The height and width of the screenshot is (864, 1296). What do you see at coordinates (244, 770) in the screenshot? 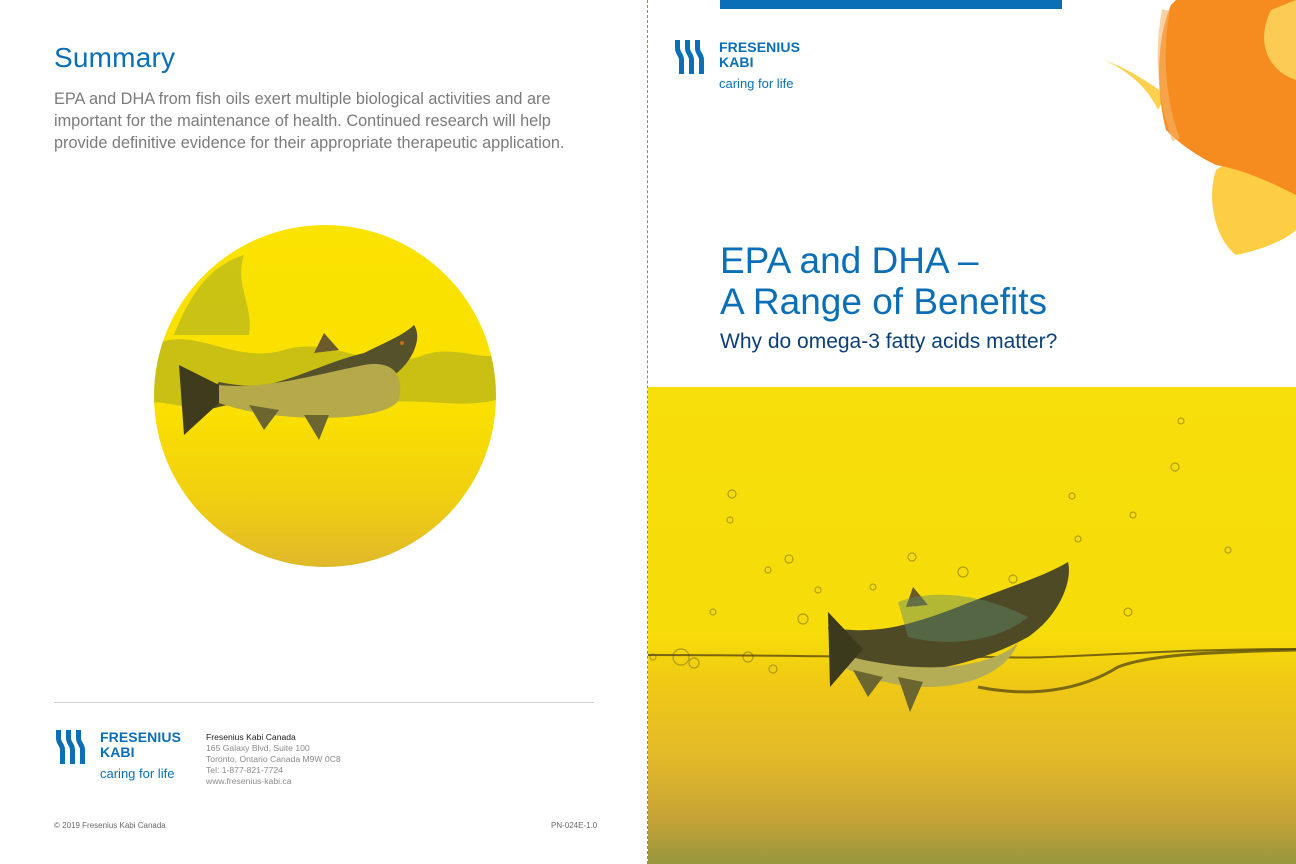
I see `address-phone: Tel: 1-877-821-7724` at bounding box center [244, 770].